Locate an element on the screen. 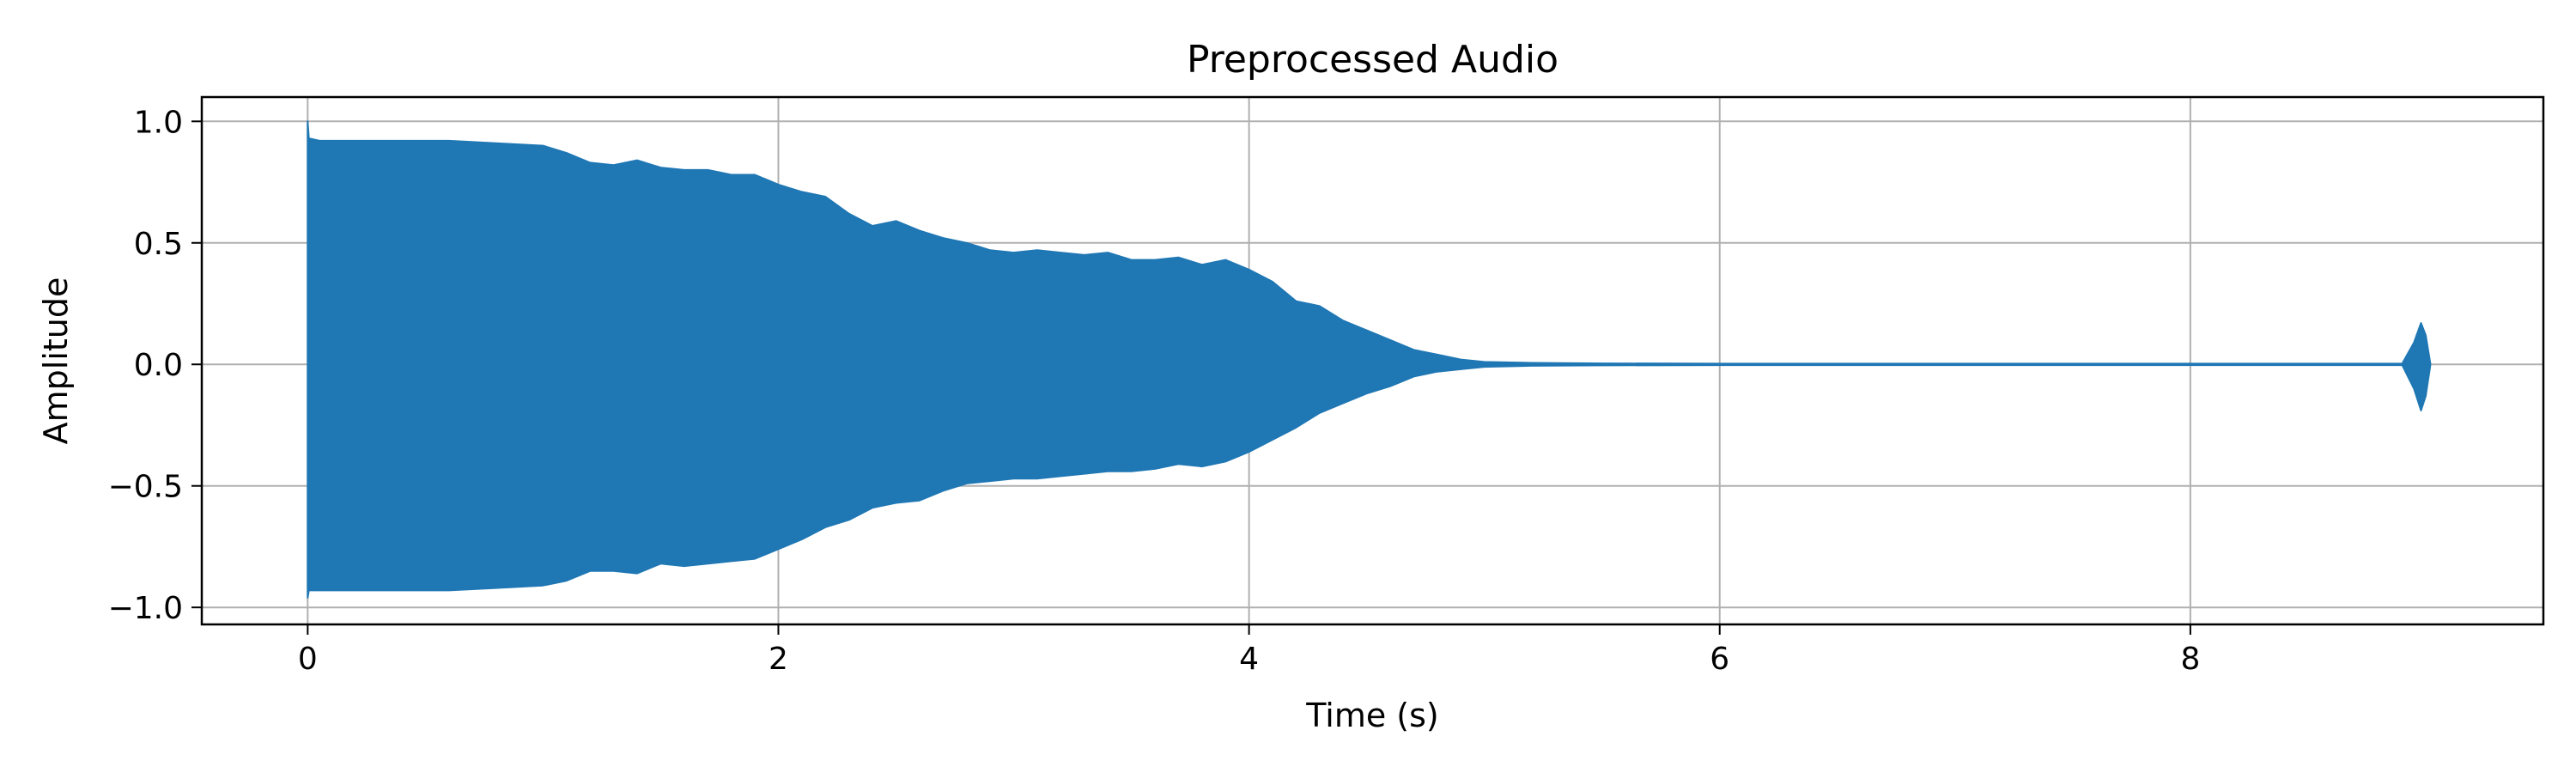 The image size is (2576, 773). chart-title: Preprocessed Audio is located at coordinates (1372, 60).